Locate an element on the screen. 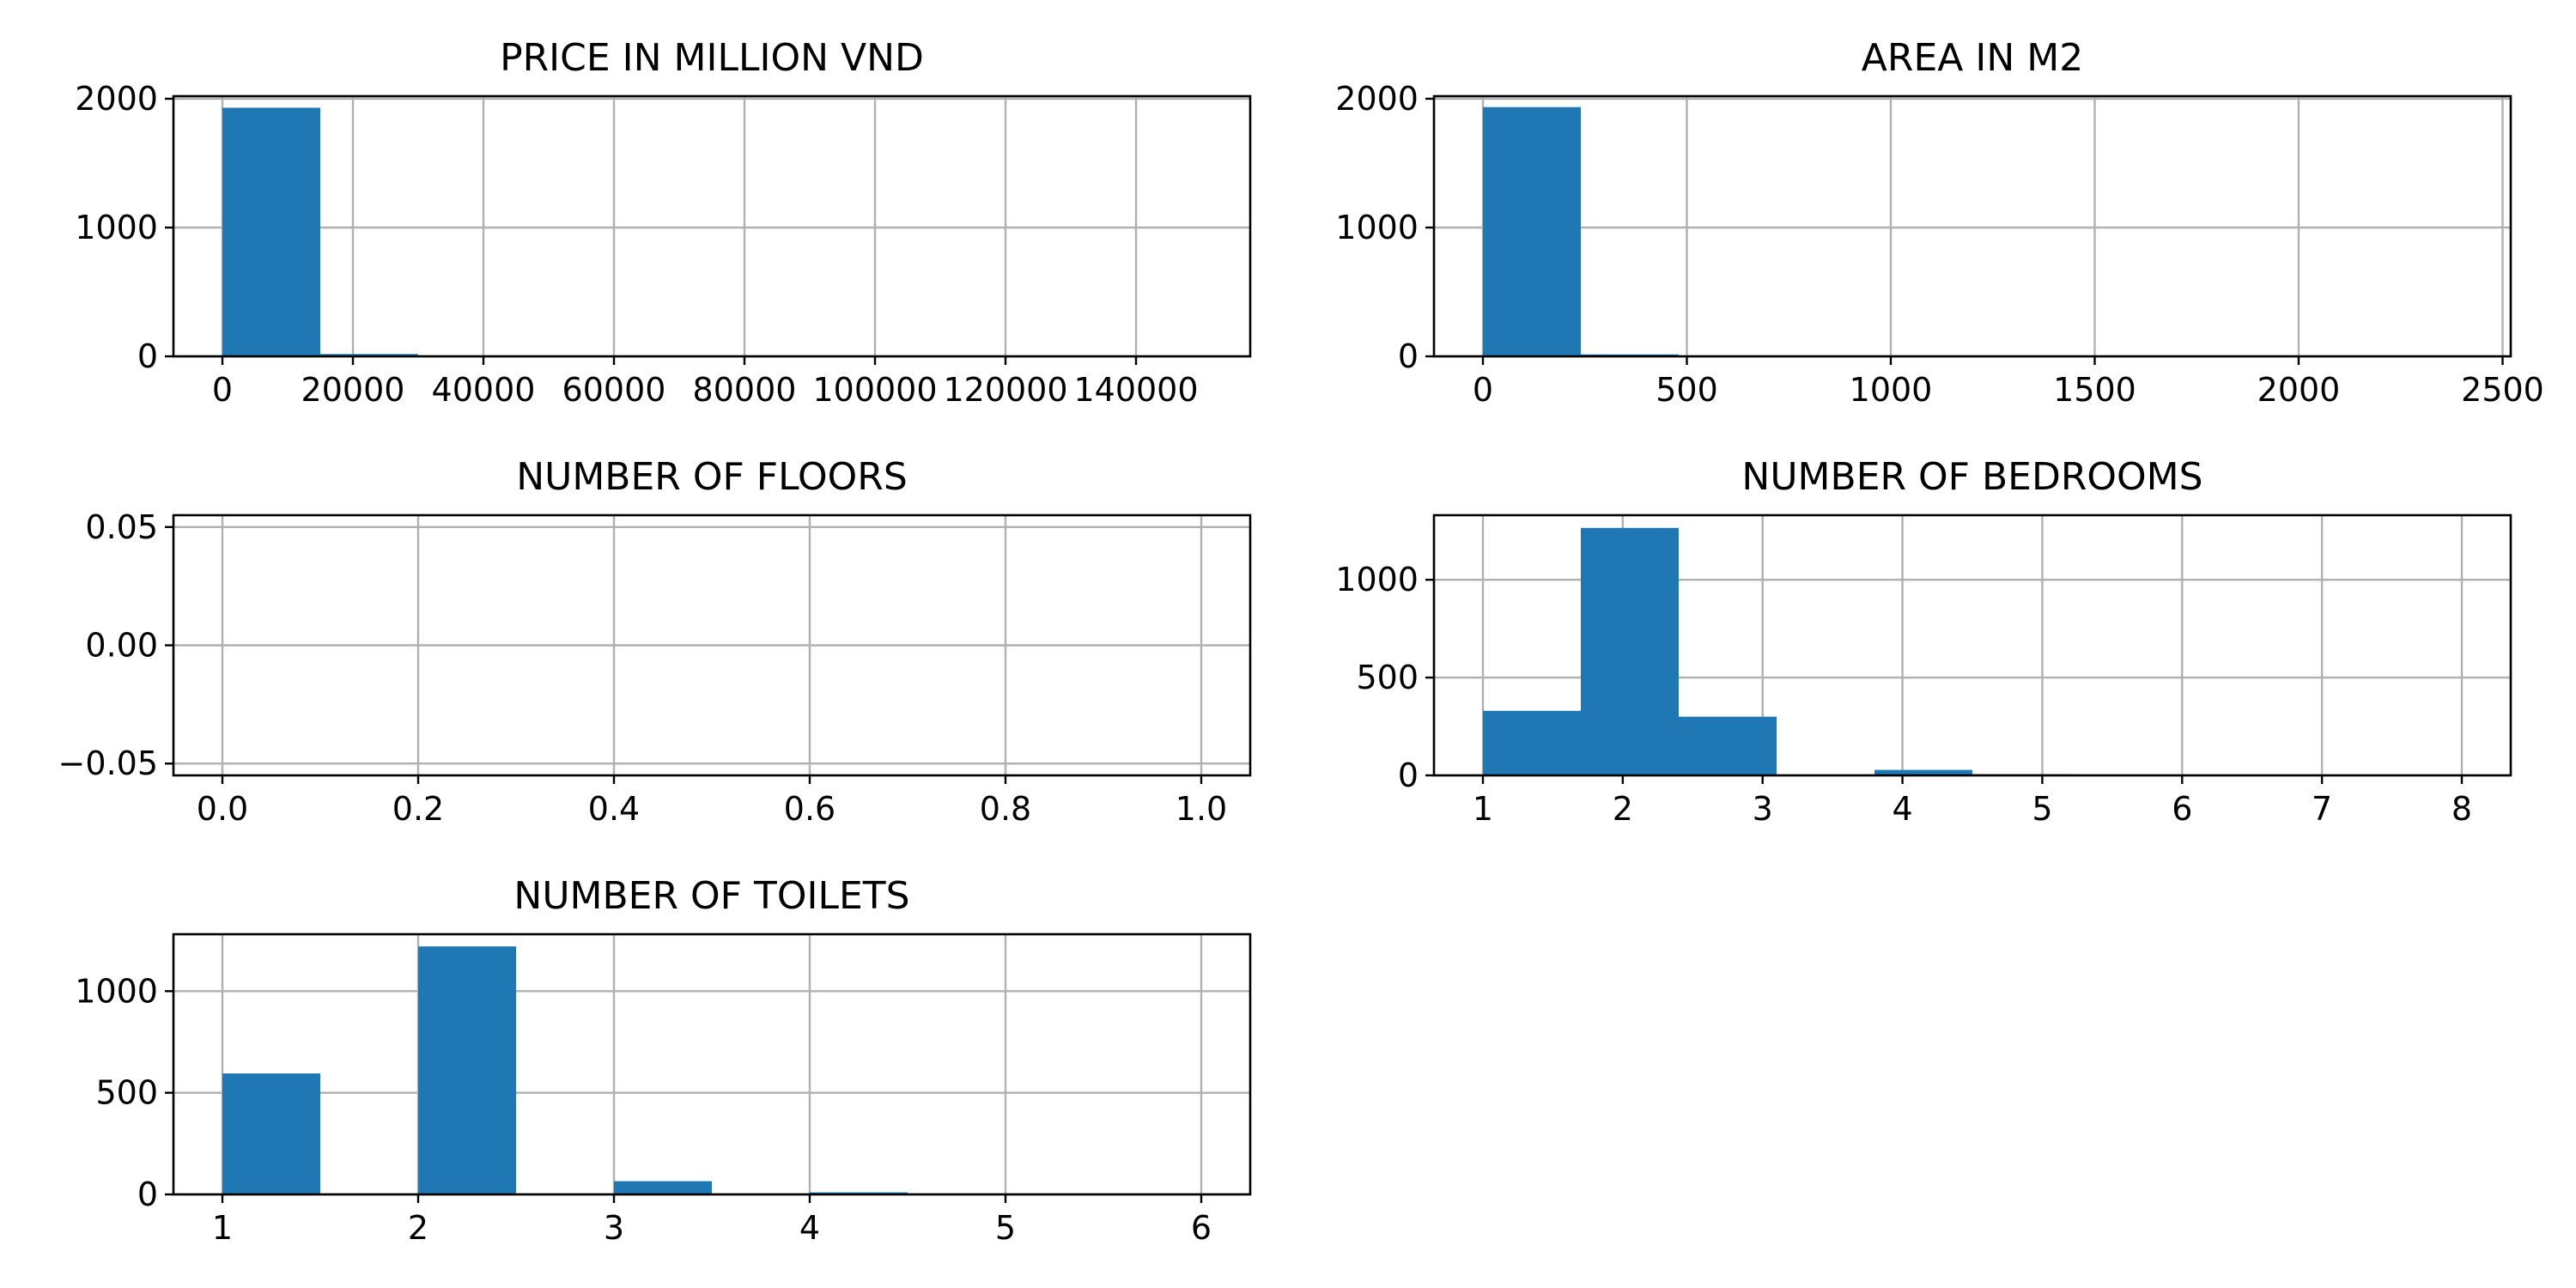 This screenshot has width=2576, height=1288. floors-x-tick-label-3: 0.6 is located at coordinates (810, 809).